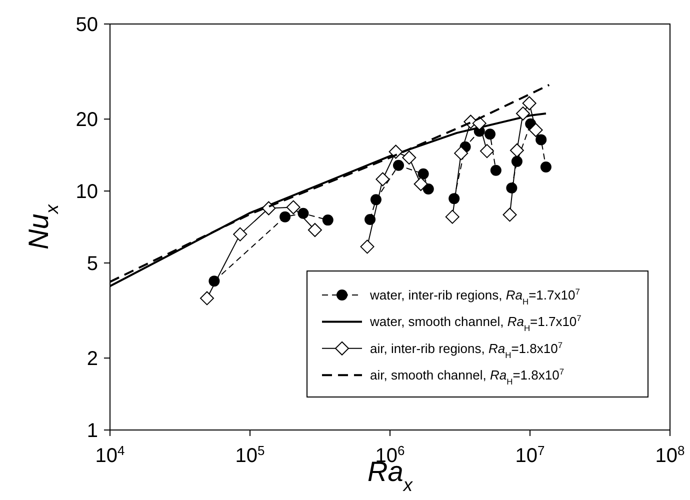  I want to click on x-tick-label: 10$^{4}$, so click(110, 454).